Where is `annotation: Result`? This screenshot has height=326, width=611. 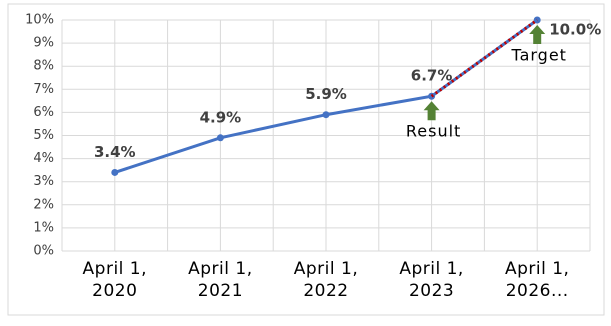
annotation: Result is located at coordinates (433, 131).